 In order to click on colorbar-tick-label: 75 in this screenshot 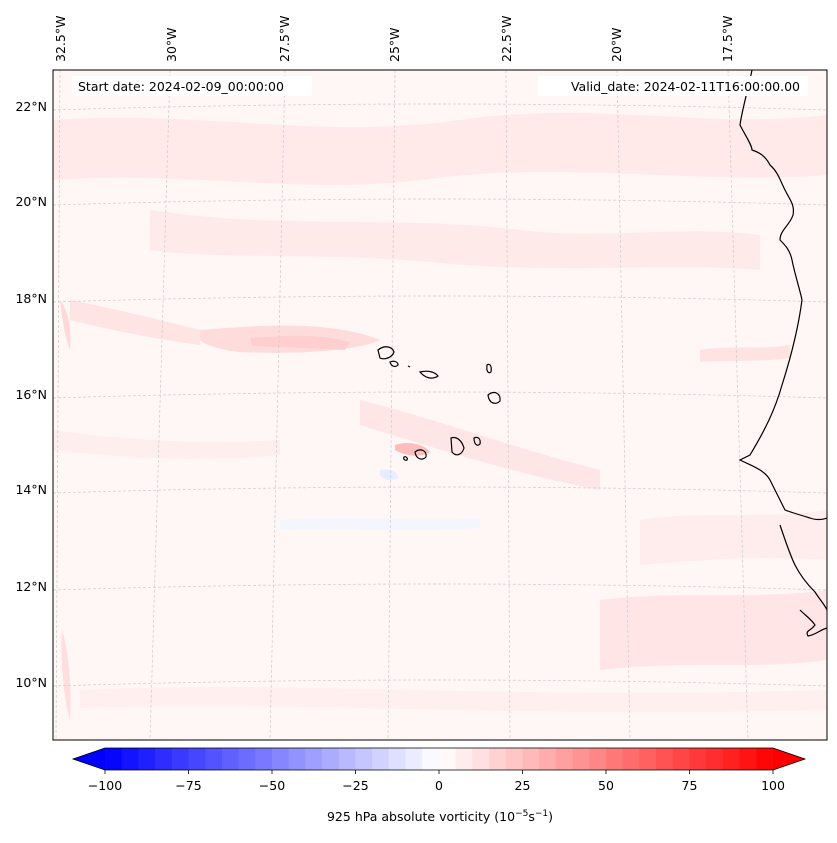, I will do `click(690, 785)`.